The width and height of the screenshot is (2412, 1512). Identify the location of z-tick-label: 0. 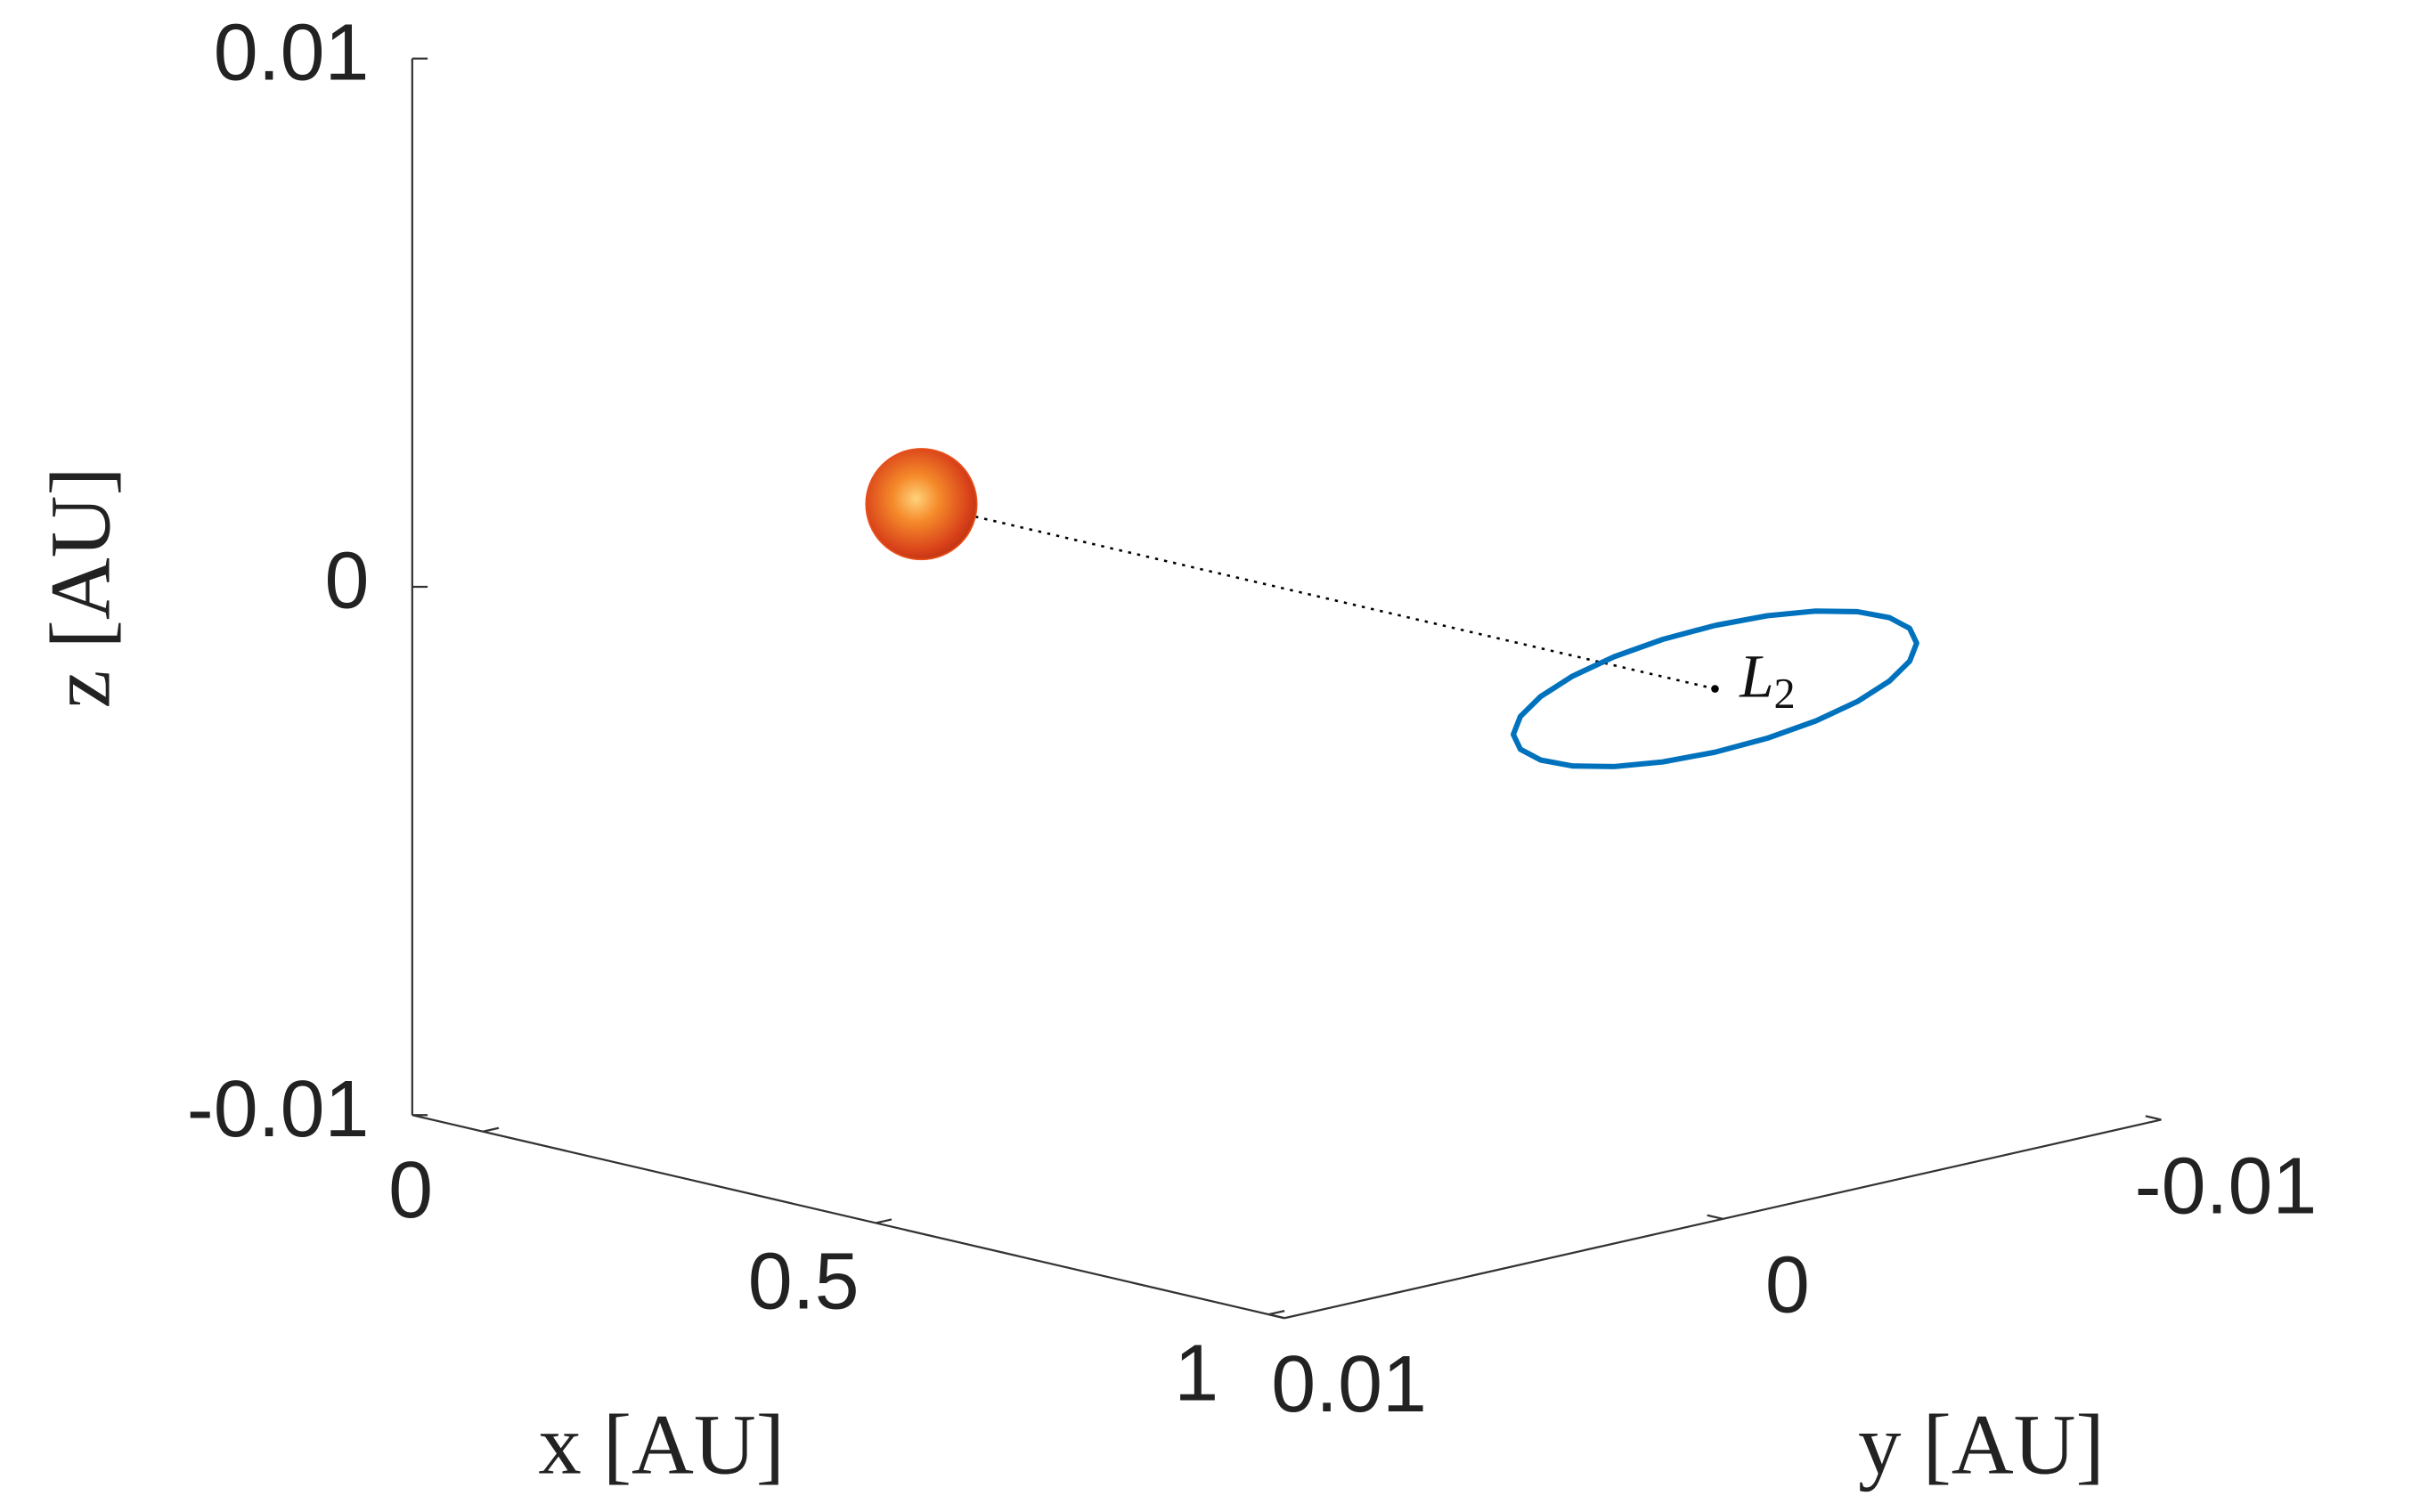
(347, 581).